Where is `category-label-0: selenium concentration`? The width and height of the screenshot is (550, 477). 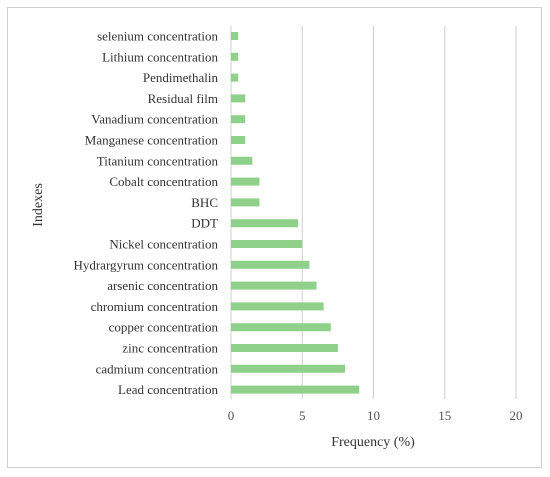 category-label-0: selenium concentration is located at coordinates (157, 36).